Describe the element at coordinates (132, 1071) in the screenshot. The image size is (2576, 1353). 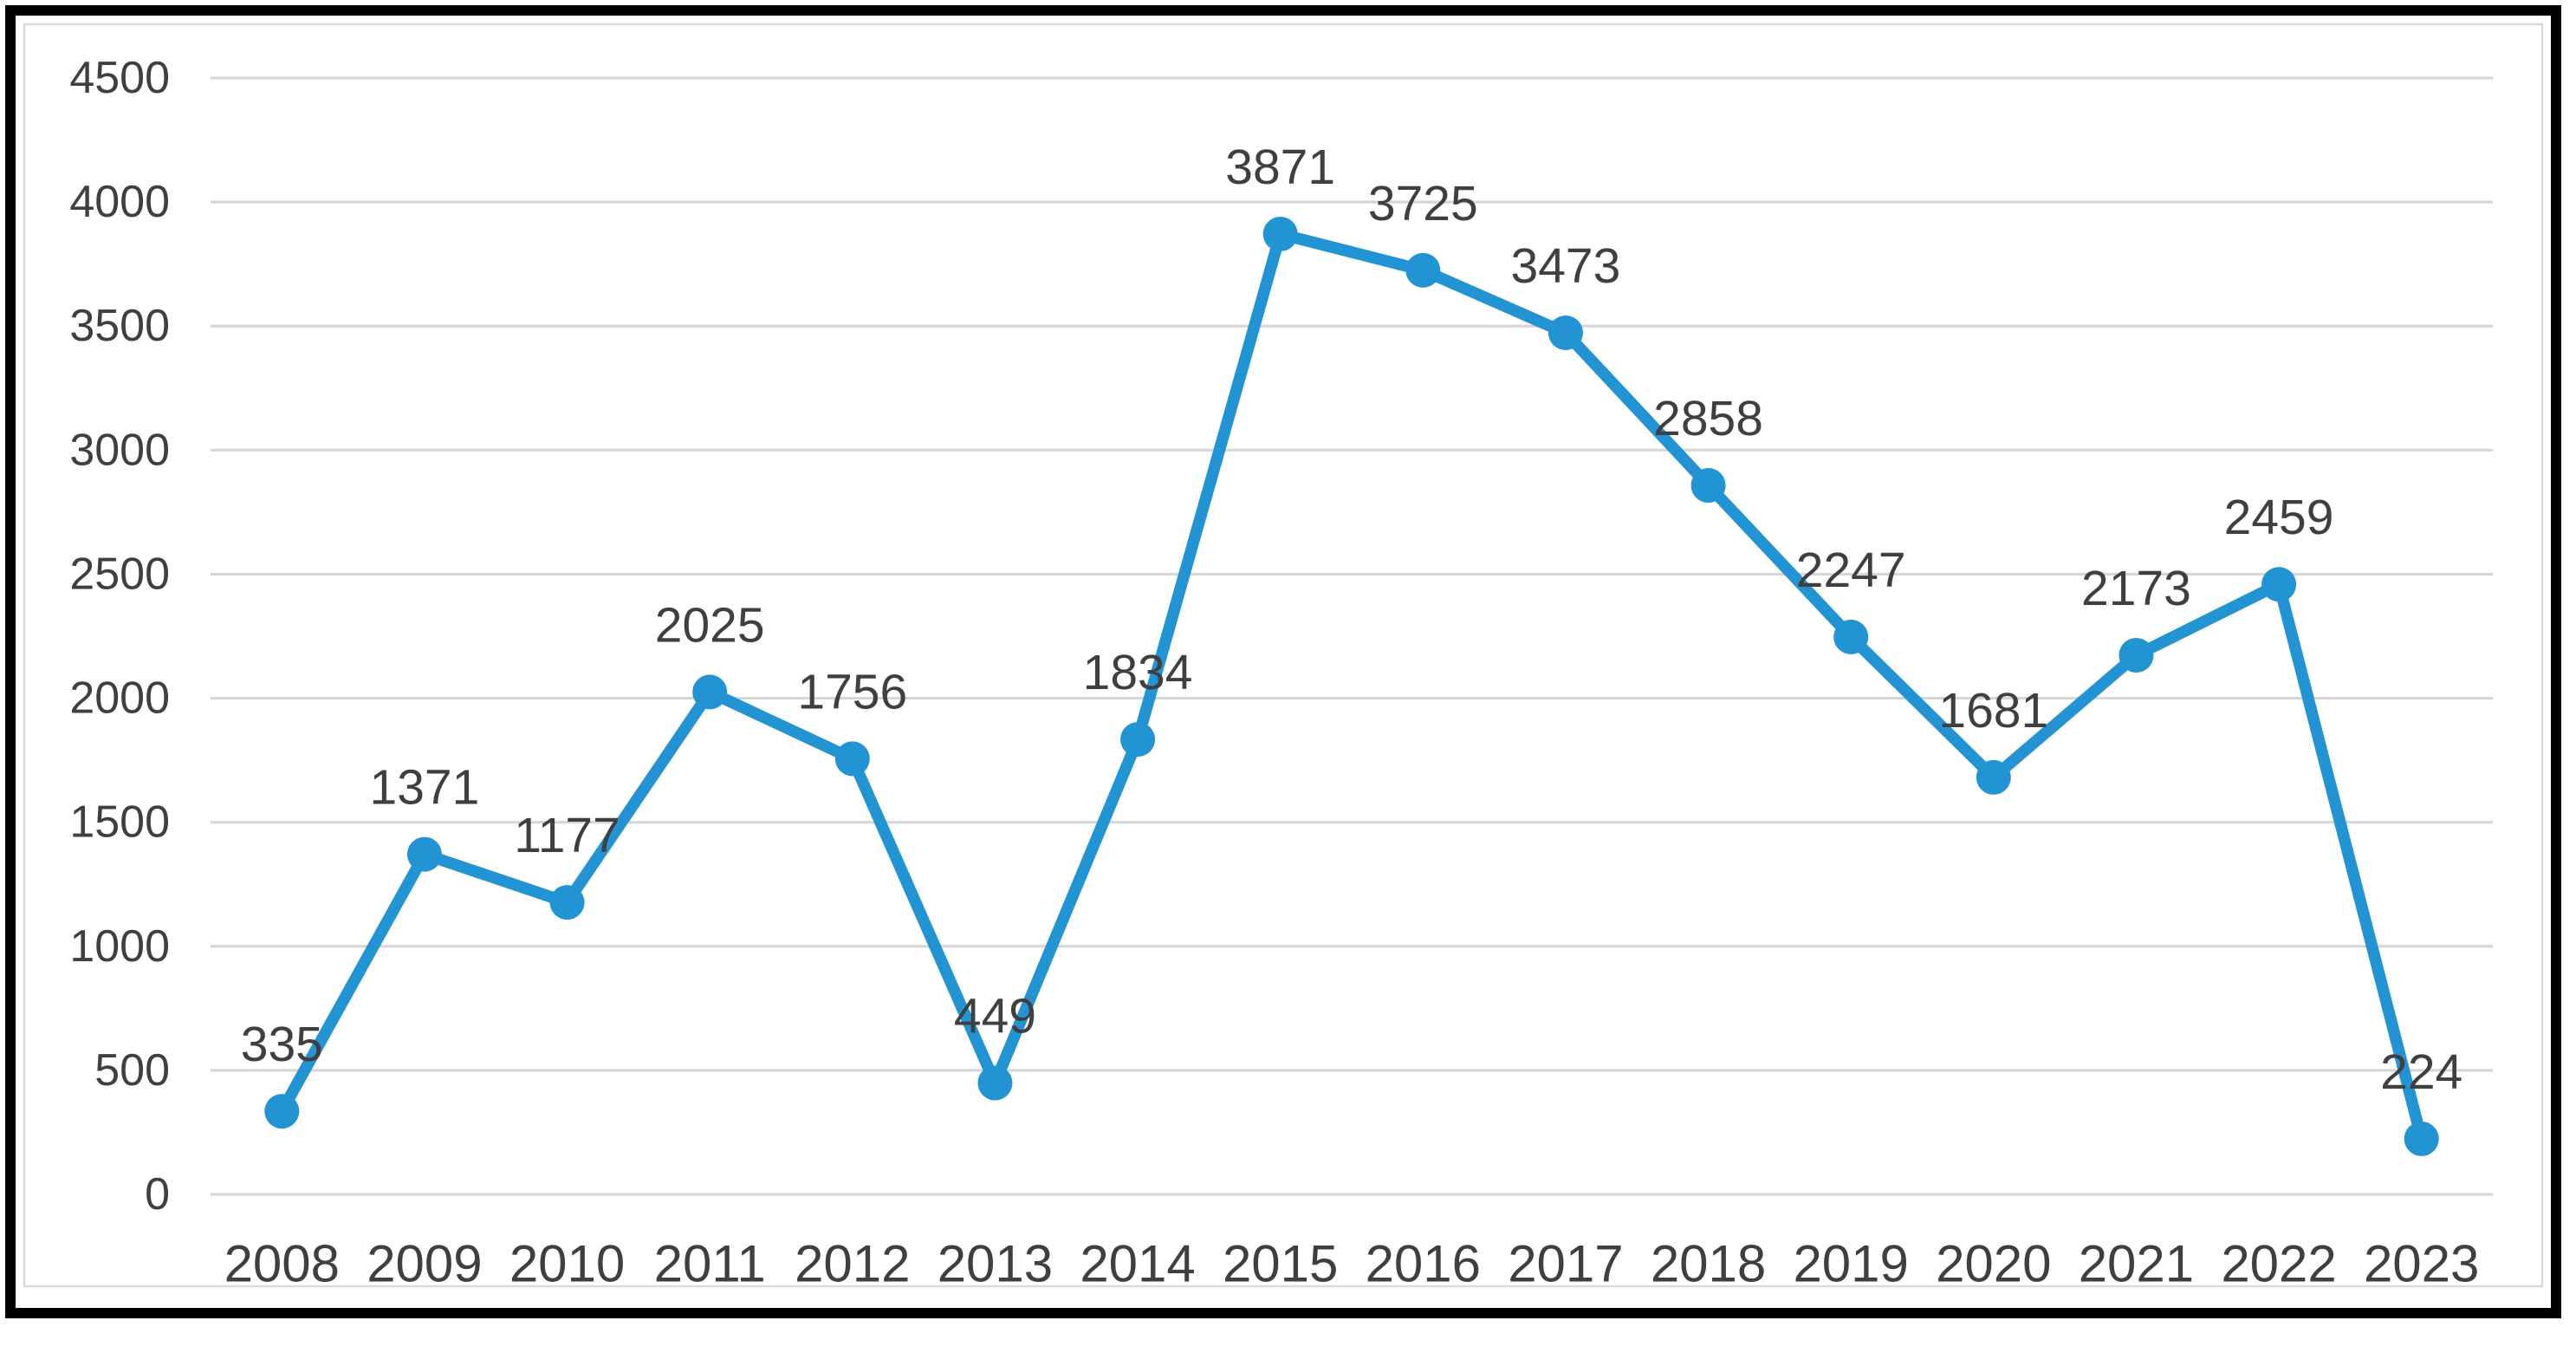
I see `y-tick-label: 500` at that location.